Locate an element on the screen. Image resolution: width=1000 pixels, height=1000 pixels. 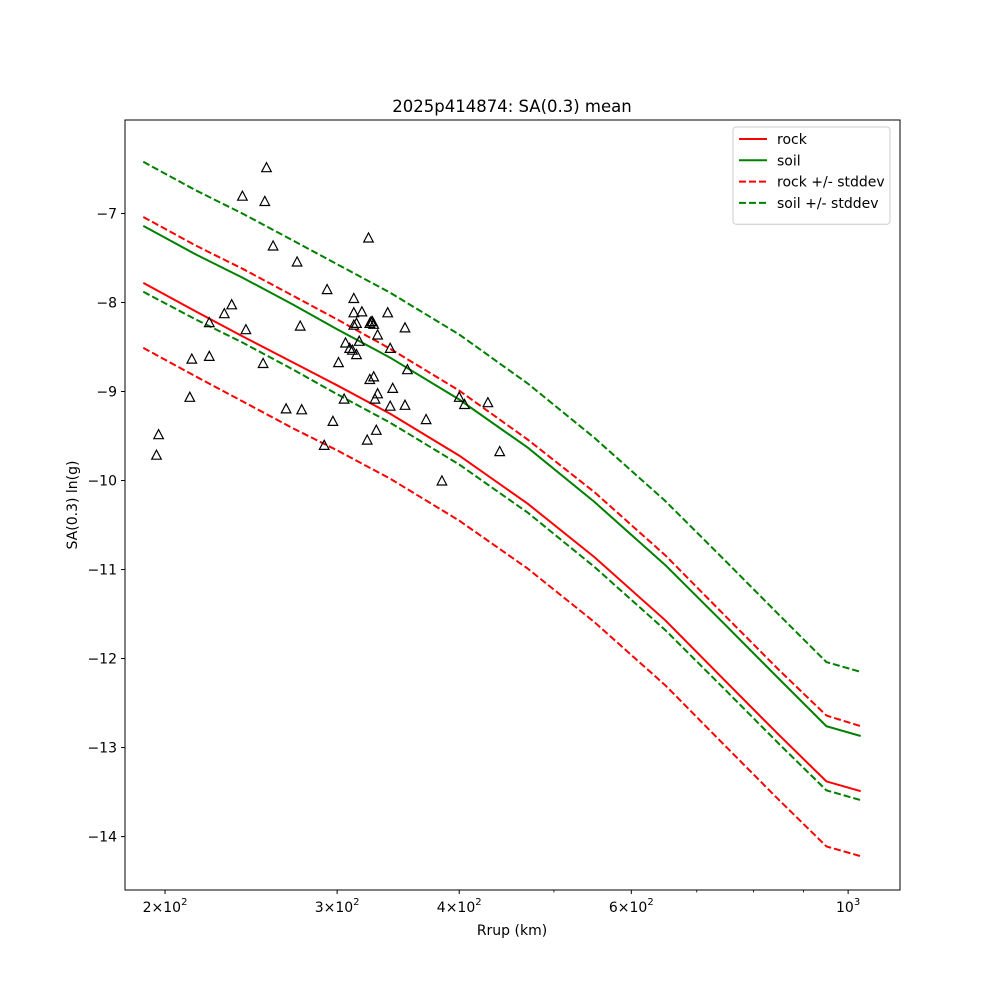
legend: rock soil rock +/- stddev soil +/- stddev is located at coordinates (811, 175).